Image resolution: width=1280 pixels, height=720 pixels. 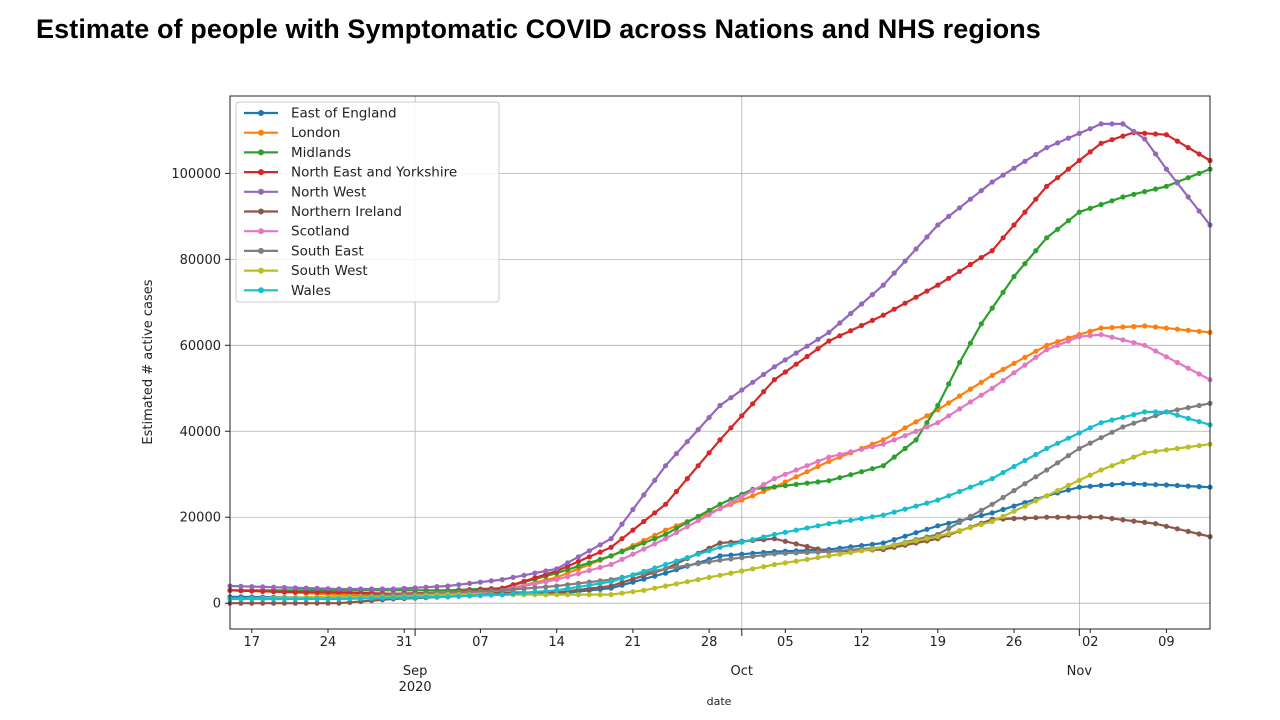 I want to click on legend-swatch-marker, so click(x=261, y=231).